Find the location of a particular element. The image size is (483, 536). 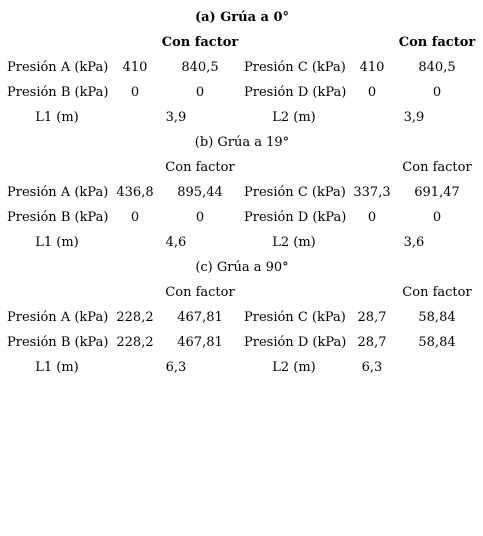

section-b-label-presion-b: Presión B (kPa) is located at coordinates (58, 217).